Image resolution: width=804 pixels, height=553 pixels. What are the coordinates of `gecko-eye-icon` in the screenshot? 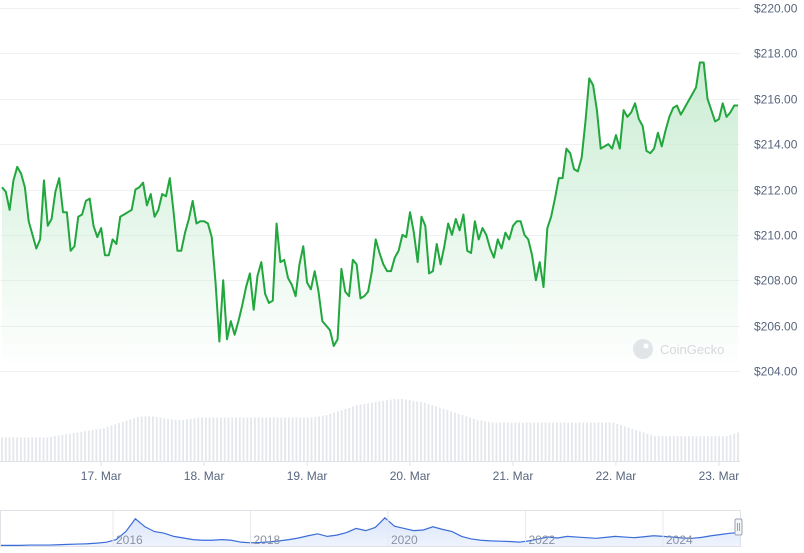 It's located at (646, 346).